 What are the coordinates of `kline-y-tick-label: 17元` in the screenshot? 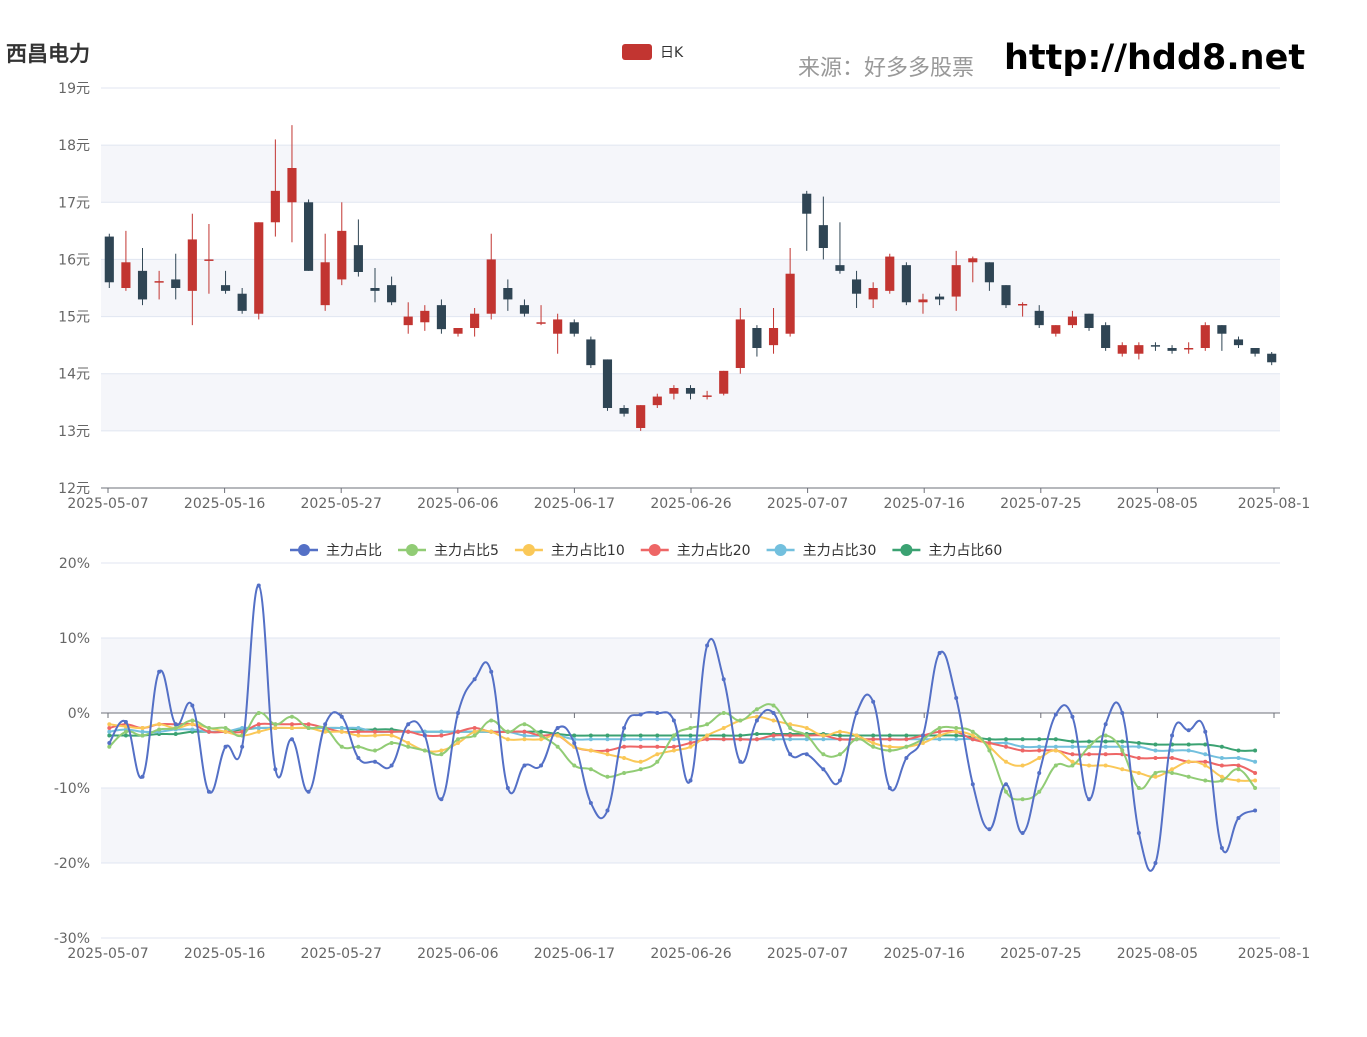 It's located at (74, 203).